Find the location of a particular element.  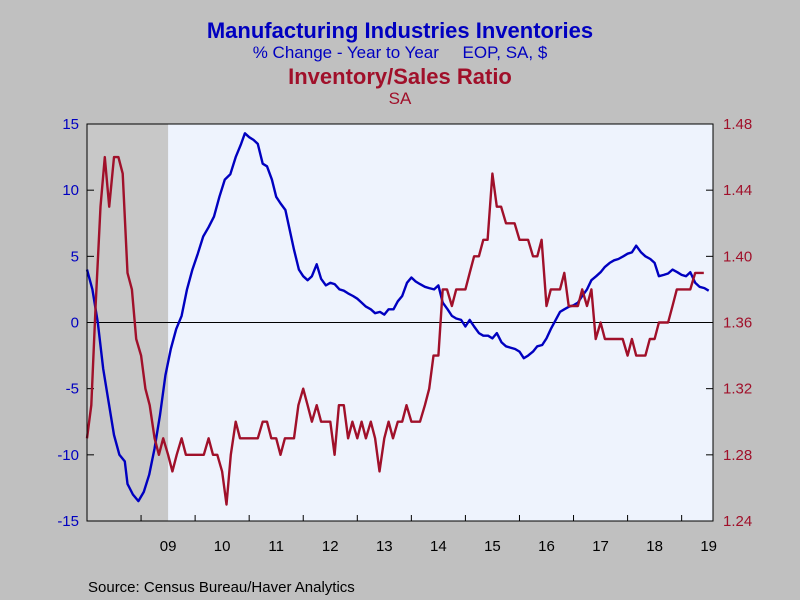

y-right-tick-label: 1.36 is located at coordinates (737, 323).